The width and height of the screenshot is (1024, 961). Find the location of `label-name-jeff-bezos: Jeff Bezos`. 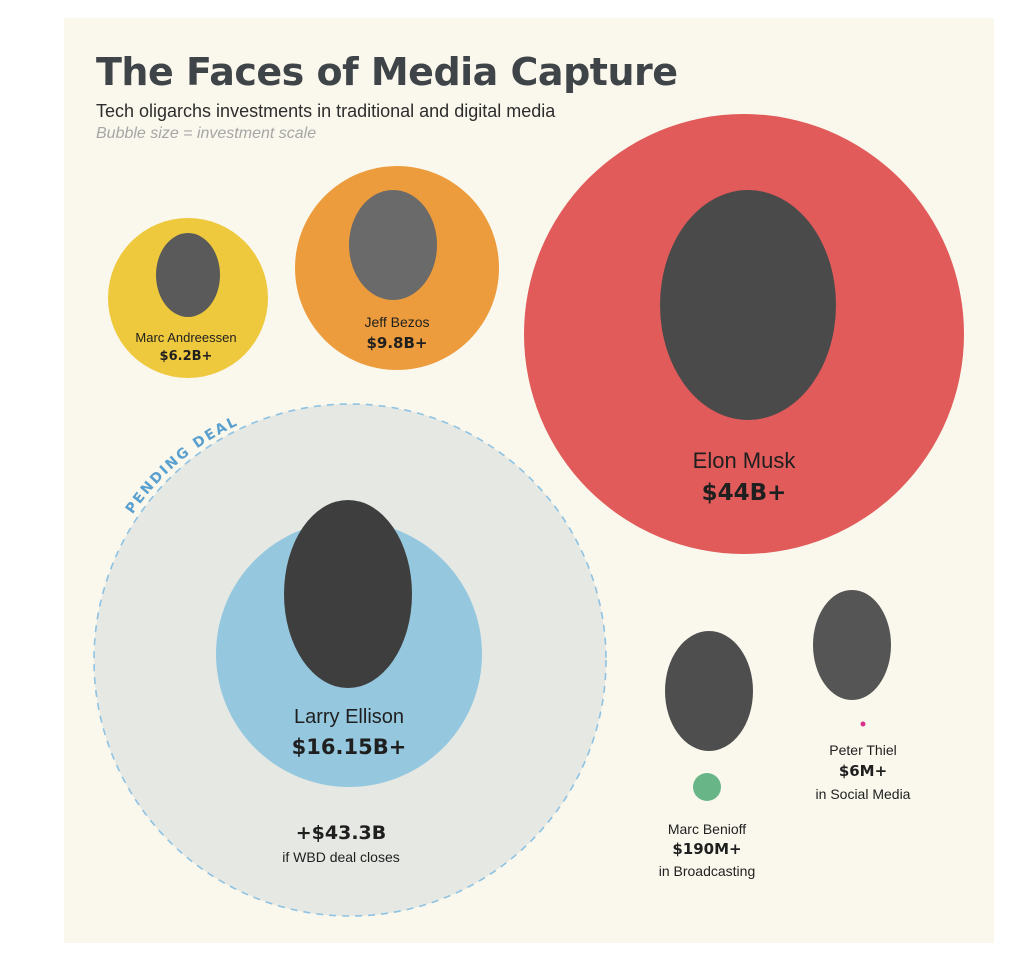

label-name-jeff-bezos: Jeff Bezos is located at coordinates (396, 322).